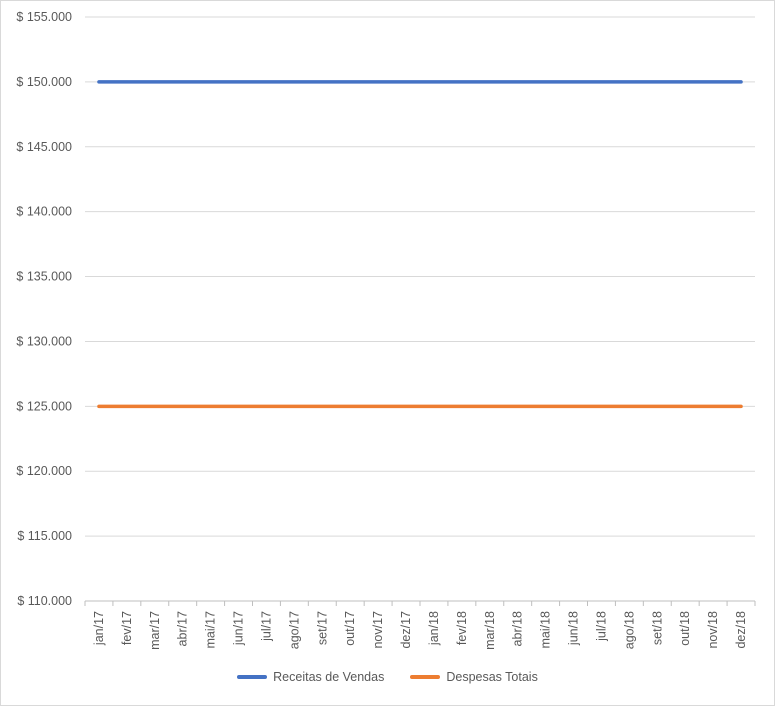  Describe the element at coordinates (44, 277) in the screenshot. I see `y-tick-label: $ 135.000` at that location.